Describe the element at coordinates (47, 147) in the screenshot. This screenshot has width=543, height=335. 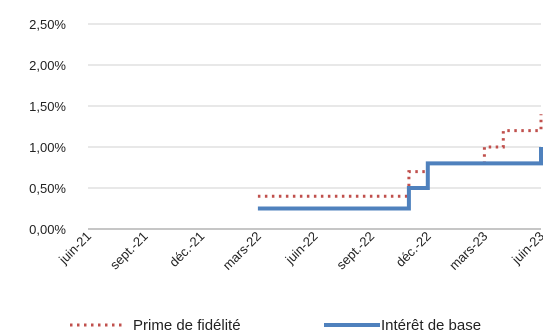
I see `y-tick-label: 1,00%` at that location.